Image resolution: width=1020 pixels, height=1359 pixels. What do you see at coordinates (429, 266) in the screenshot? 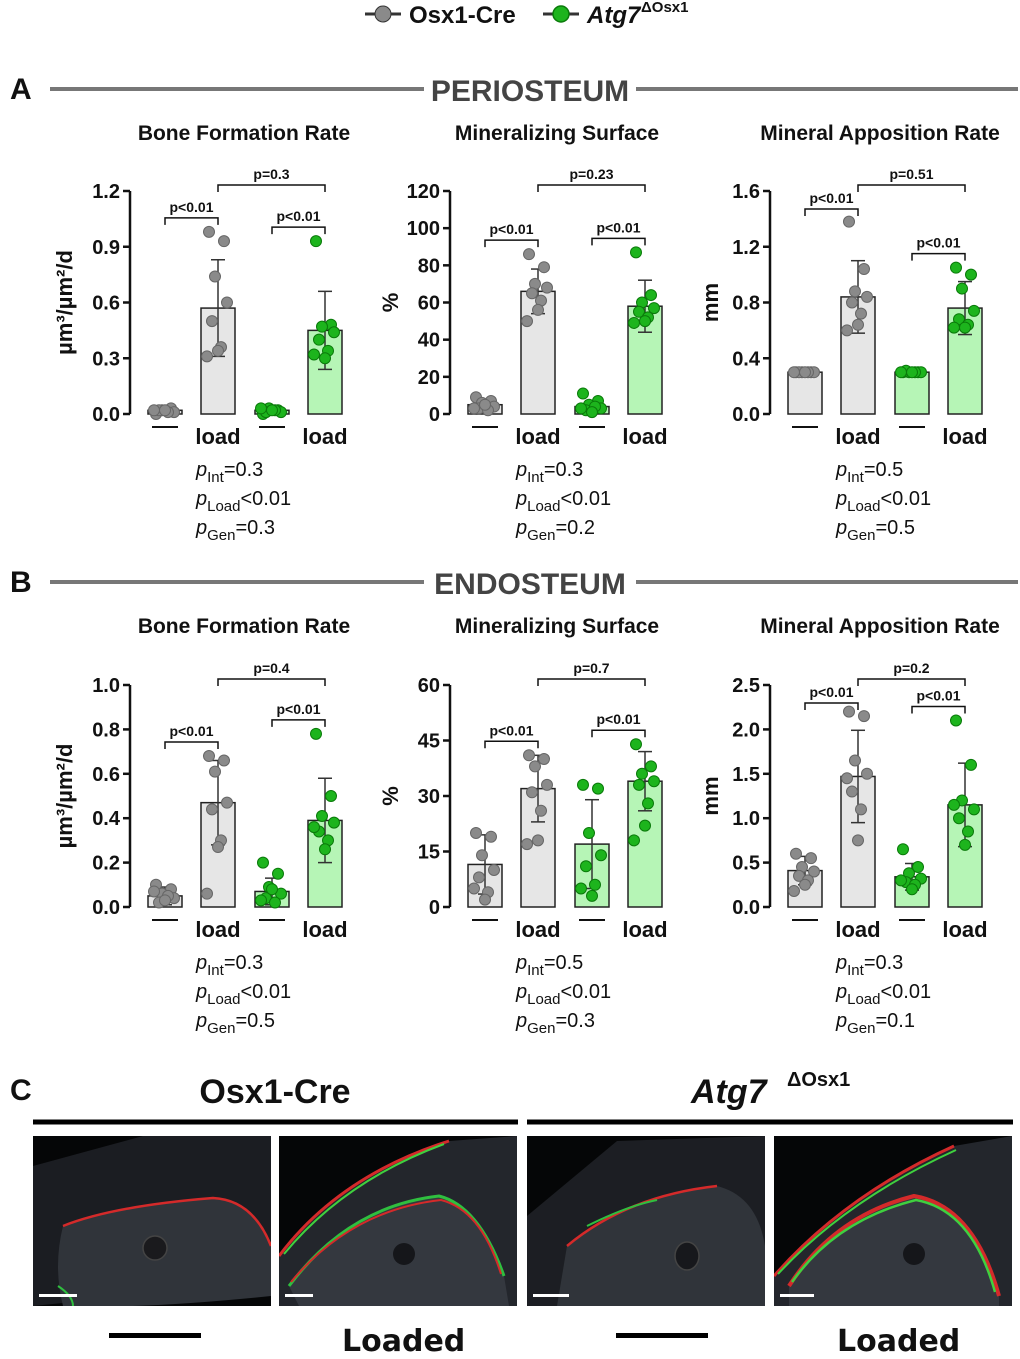
I see `y-tick-label: 80` at bounding box center [429, 266].